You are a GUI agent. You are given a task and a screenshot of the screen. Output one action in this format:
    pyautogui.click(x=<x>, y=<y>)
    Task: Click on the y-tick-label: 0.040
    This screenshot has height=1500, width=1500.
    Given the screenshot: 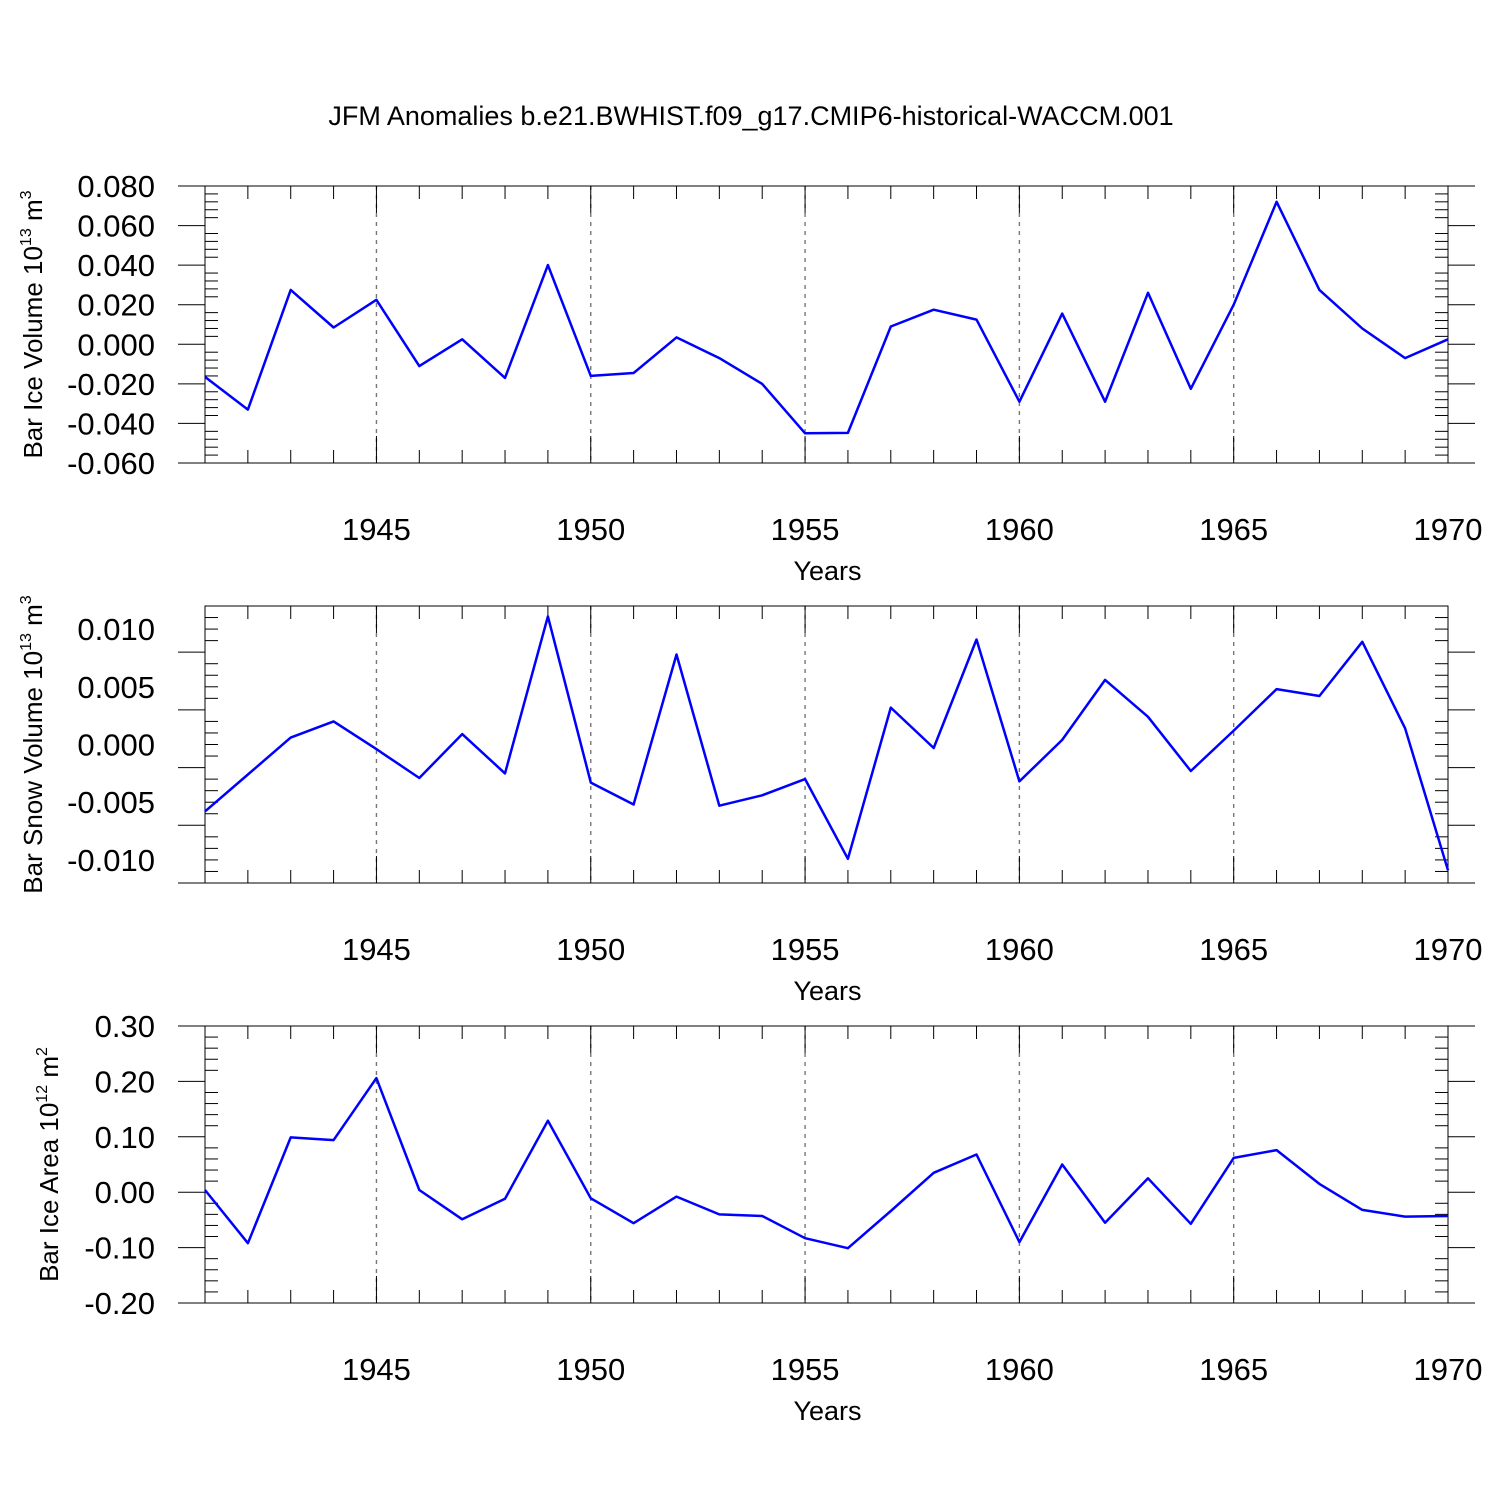 What is the action you would take?
    pyautogui.click(x=116, y=265)
    